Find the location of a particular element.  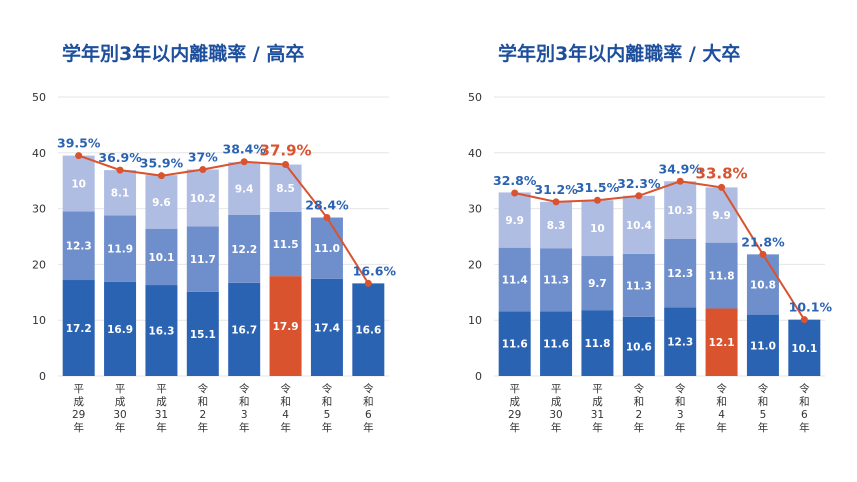

bar-value-label: 10.8 is located at coordinates (763, 285).